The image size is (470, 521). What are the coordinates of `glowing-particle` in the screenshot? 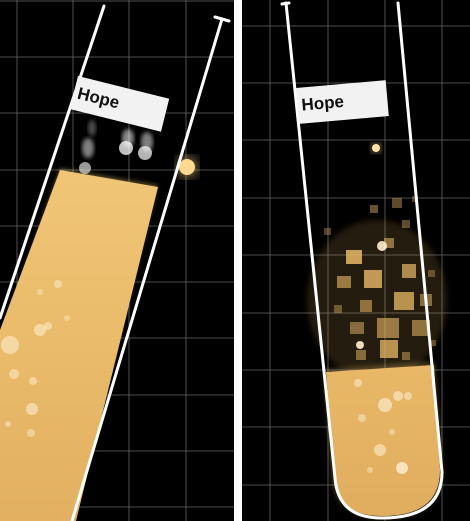 It's located at (187, 167).